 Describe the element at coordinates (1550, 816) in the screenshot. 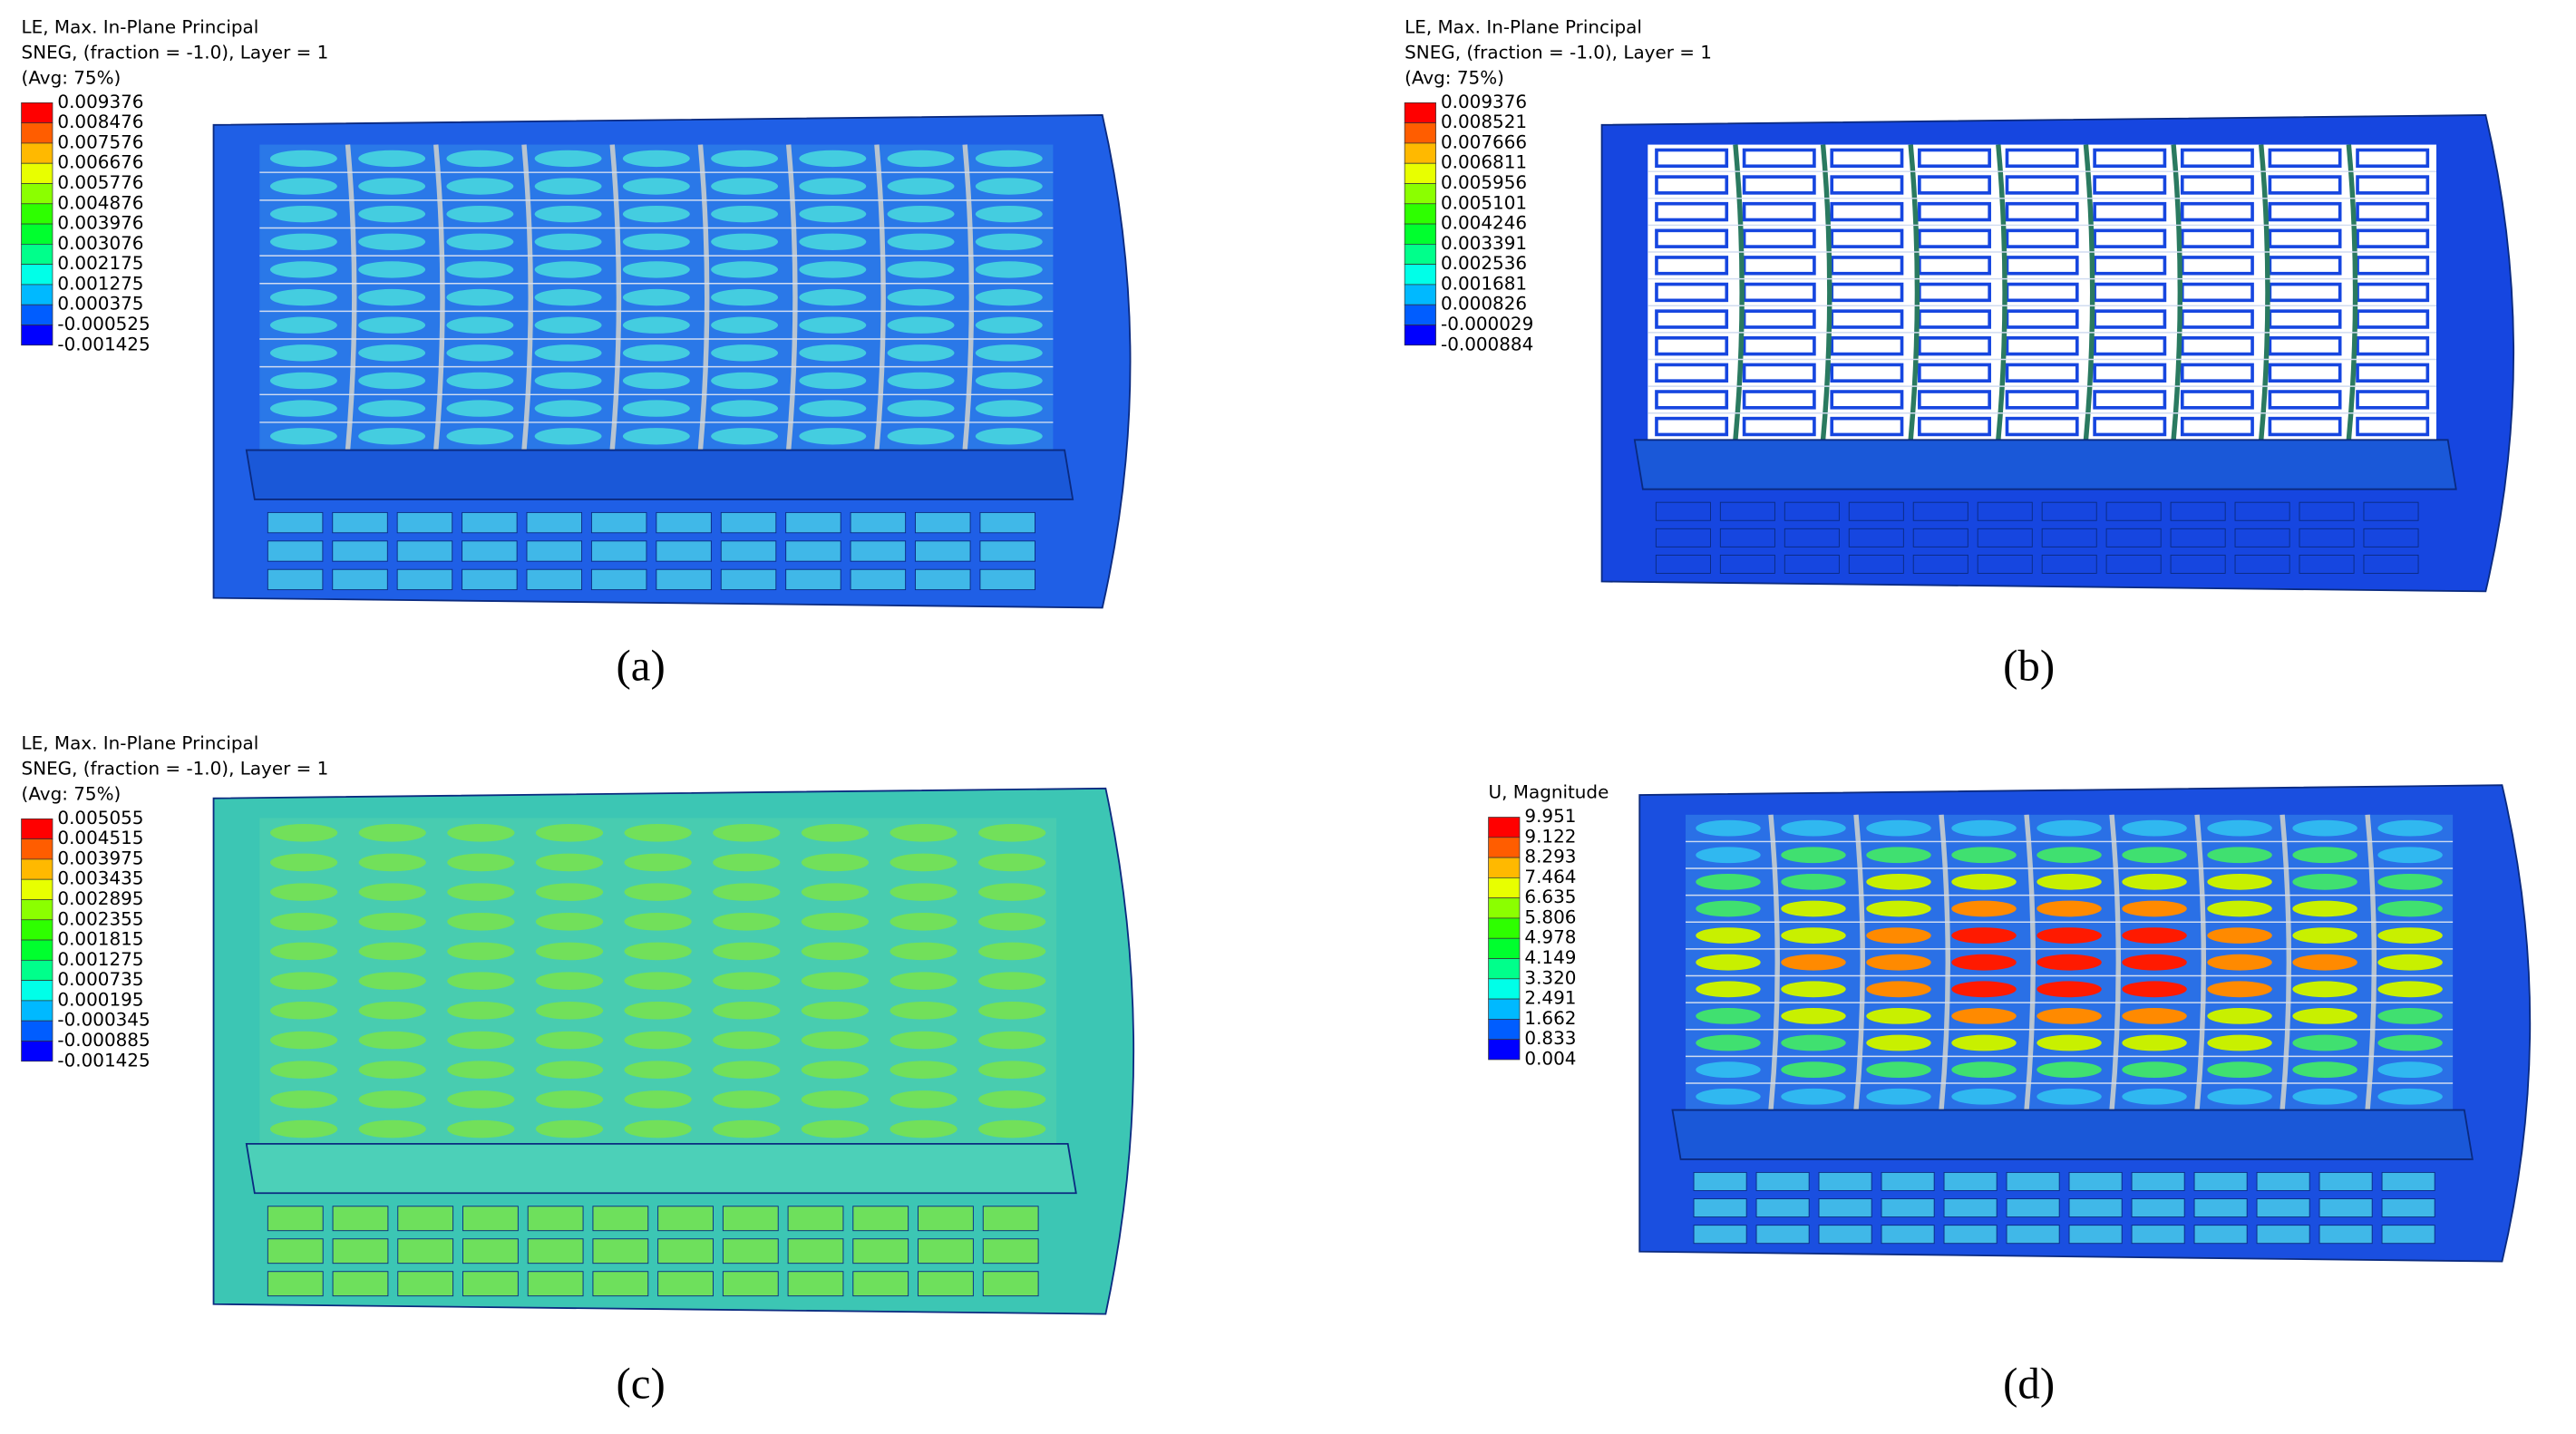

I see `legend-value: 9.951` at that location.